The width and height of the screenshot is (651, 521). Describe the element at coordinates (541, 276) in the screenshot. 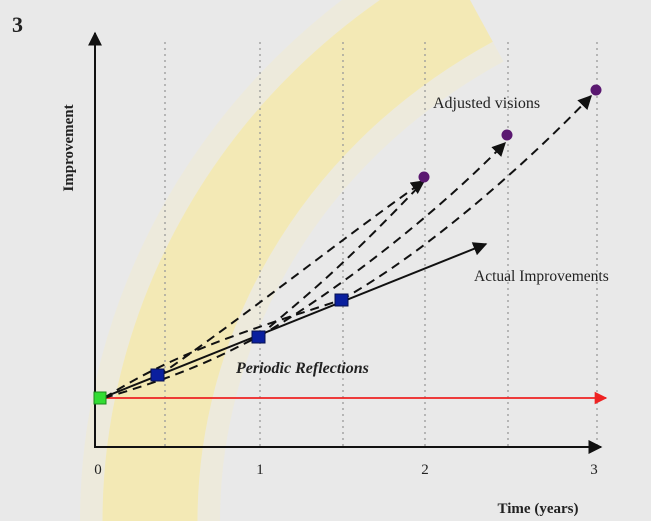

I see `actual-improvements-label: Actual Improvements` at that location.